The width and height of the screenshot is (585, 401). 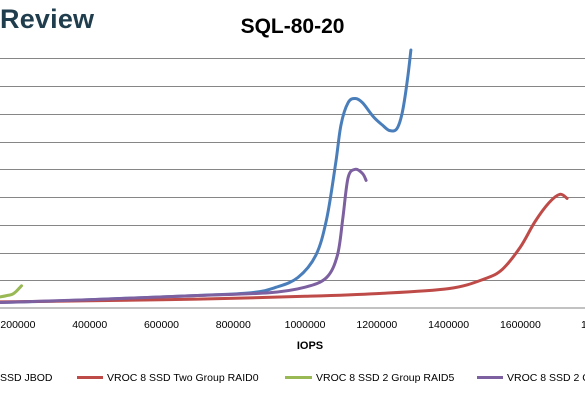 What do you see at coordinates (47, 19) in the screenshot?
I see `brand-logo-text: Review` at bounding box center [47, 19].